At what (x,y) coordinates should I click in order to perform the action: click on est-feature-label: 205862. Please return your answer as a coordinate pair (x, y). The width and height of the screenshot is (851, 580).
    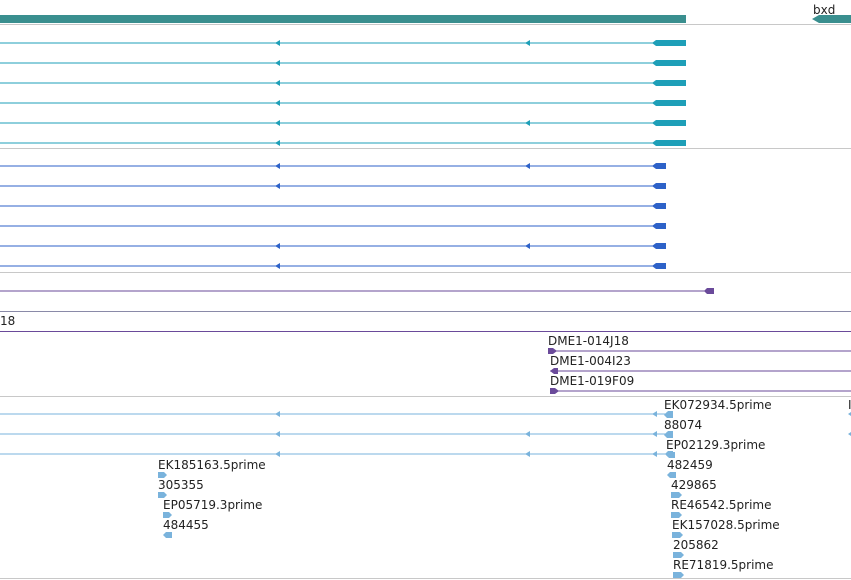
    Looking at the image, I should click on (696, 545).